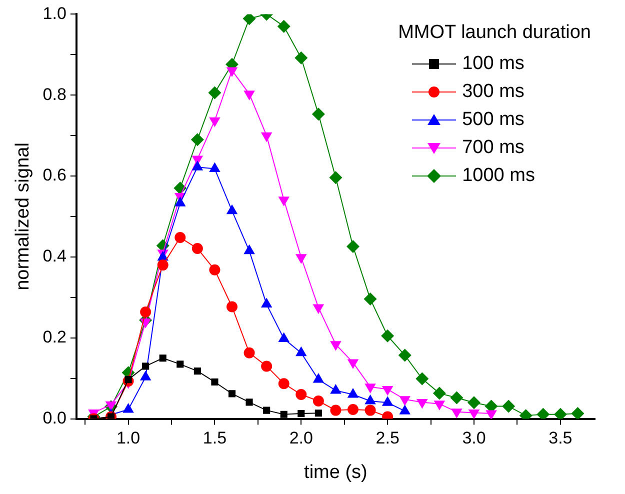 The width and height of the screenshot is (625, 494). I want to click on y-tick-label: 0.0, so click(54, 418).